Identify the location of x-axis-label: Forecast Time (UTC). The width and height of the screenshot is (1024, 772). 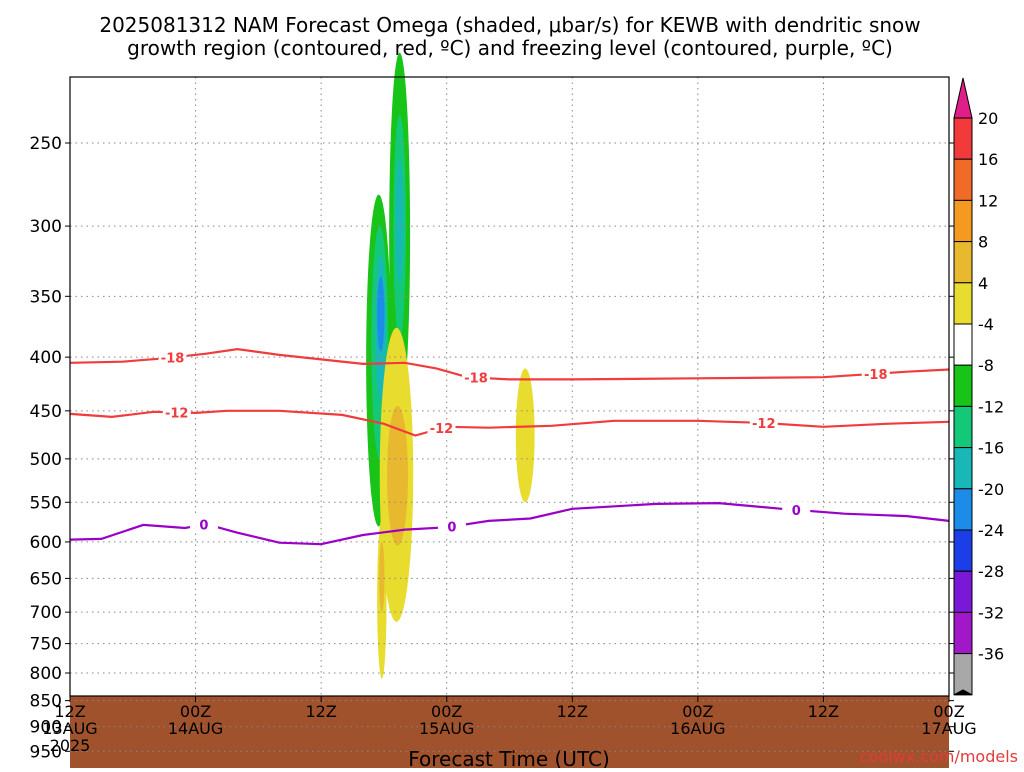
(509, 757).